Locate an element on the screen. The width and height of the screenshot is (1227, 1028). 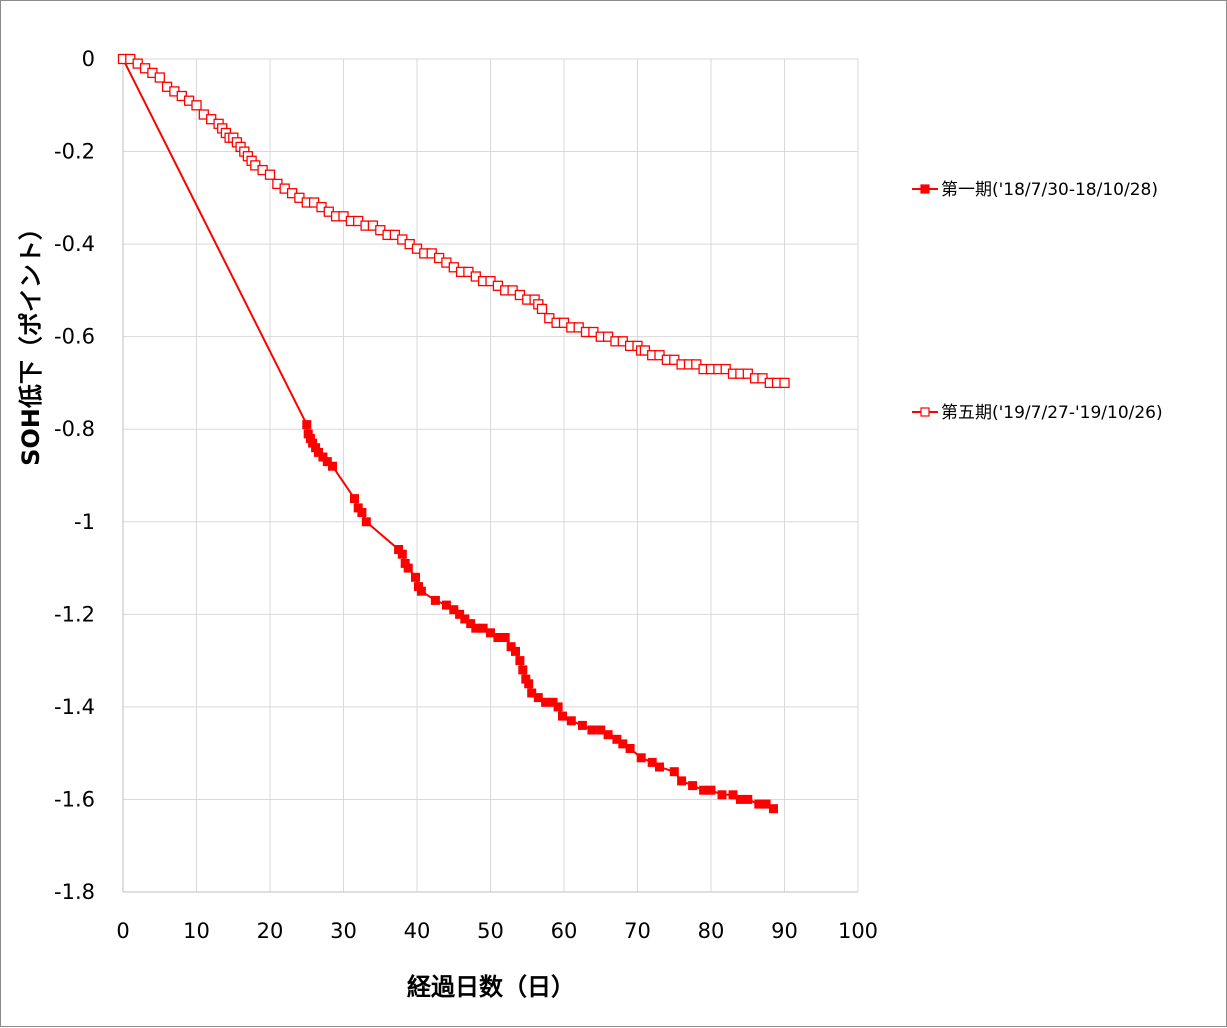
y-tick-label: -1.6 is located at coordinates (74, 799).